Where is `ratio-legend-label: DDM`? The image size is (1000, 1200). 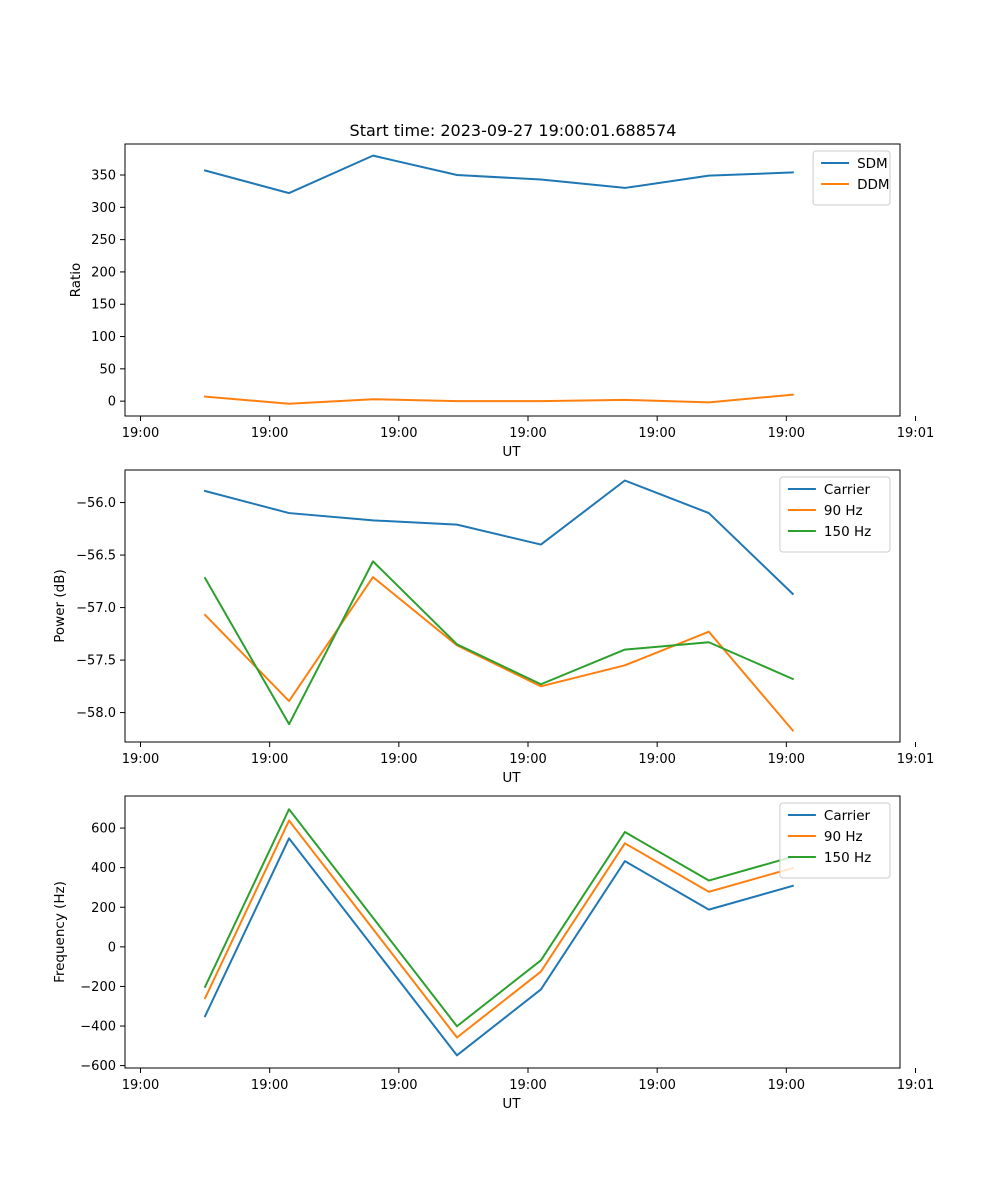
ratio-legend-label: DDM is located at coordinates (873, 185).